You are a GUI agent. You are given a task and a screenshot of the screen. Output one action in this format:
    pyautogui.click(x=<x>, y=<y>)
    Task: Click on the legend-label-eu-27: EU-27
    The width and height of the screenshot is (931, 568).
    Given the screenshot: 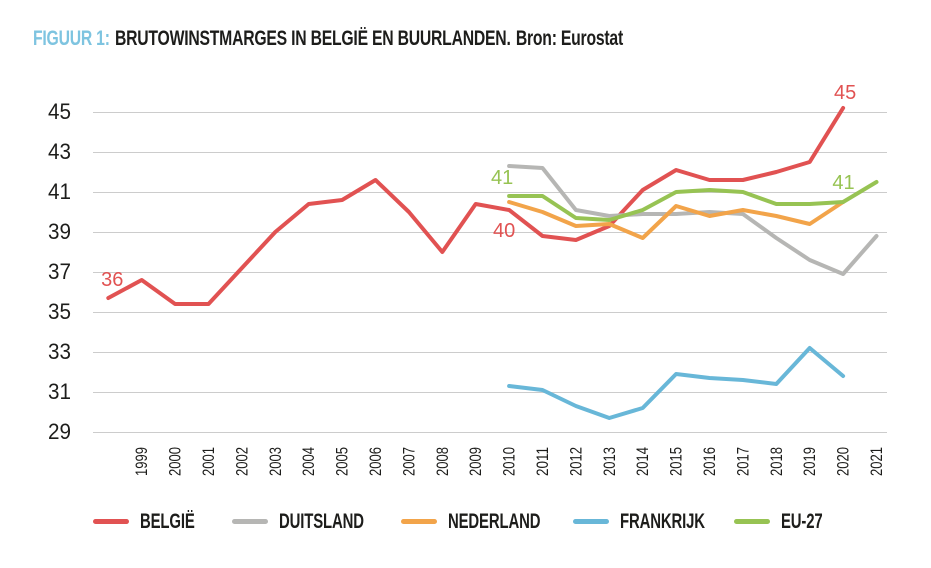 What is the action you would take?
    pyautogui.click(x=802, y=521)
    